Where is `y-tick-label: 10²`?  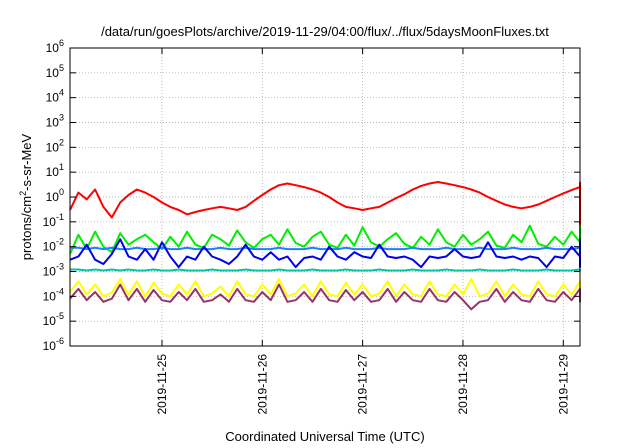 y-tick-label: 10² is located at coordinates (55, 145).